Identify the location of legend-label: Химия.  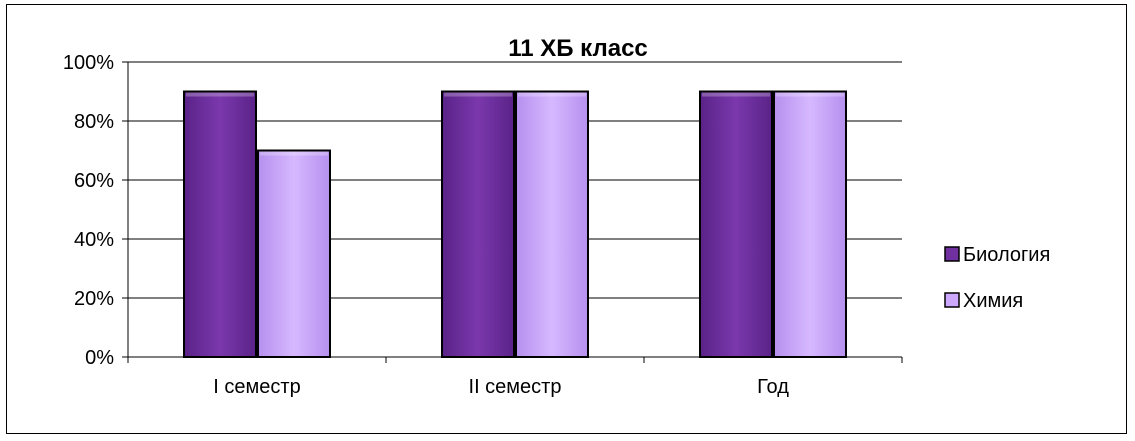
(993, 301).